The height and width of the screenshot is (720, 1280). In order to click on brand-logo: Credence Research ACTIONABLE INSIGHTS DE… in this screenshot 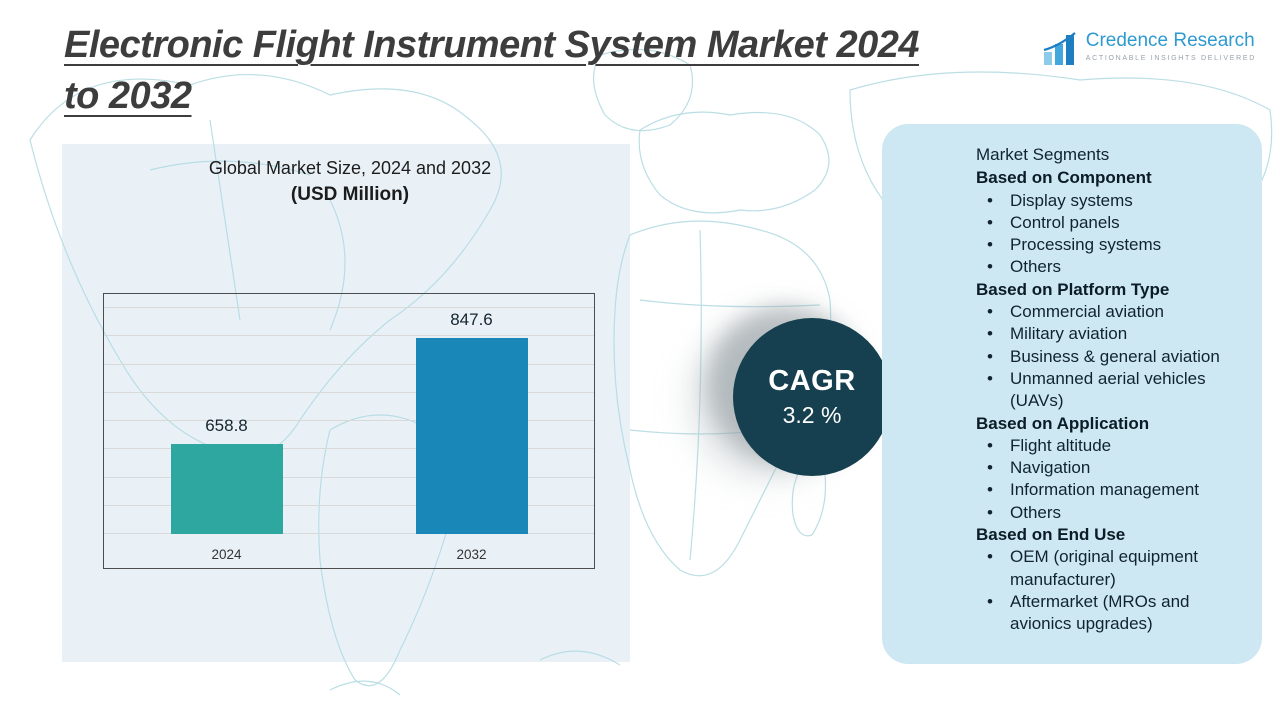, I will do `click(1148, 51)`.